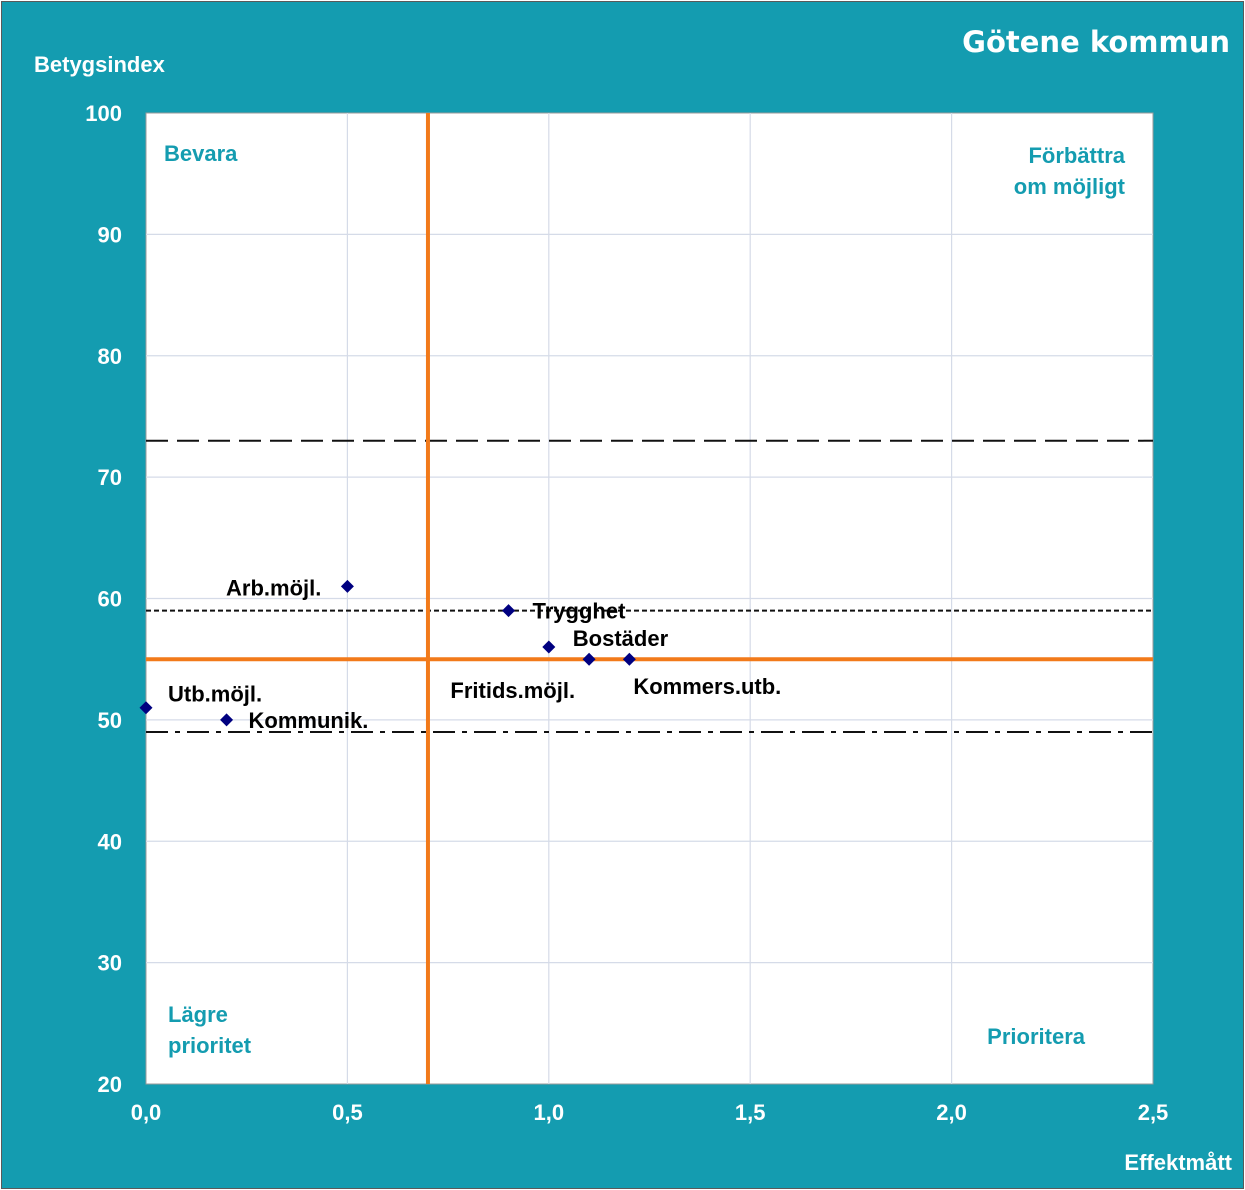  What do you see at coordinates (273, 587) in the screenshot?
I see `data-point-label: Arb.möjl.` at bounding box center [273, 587].